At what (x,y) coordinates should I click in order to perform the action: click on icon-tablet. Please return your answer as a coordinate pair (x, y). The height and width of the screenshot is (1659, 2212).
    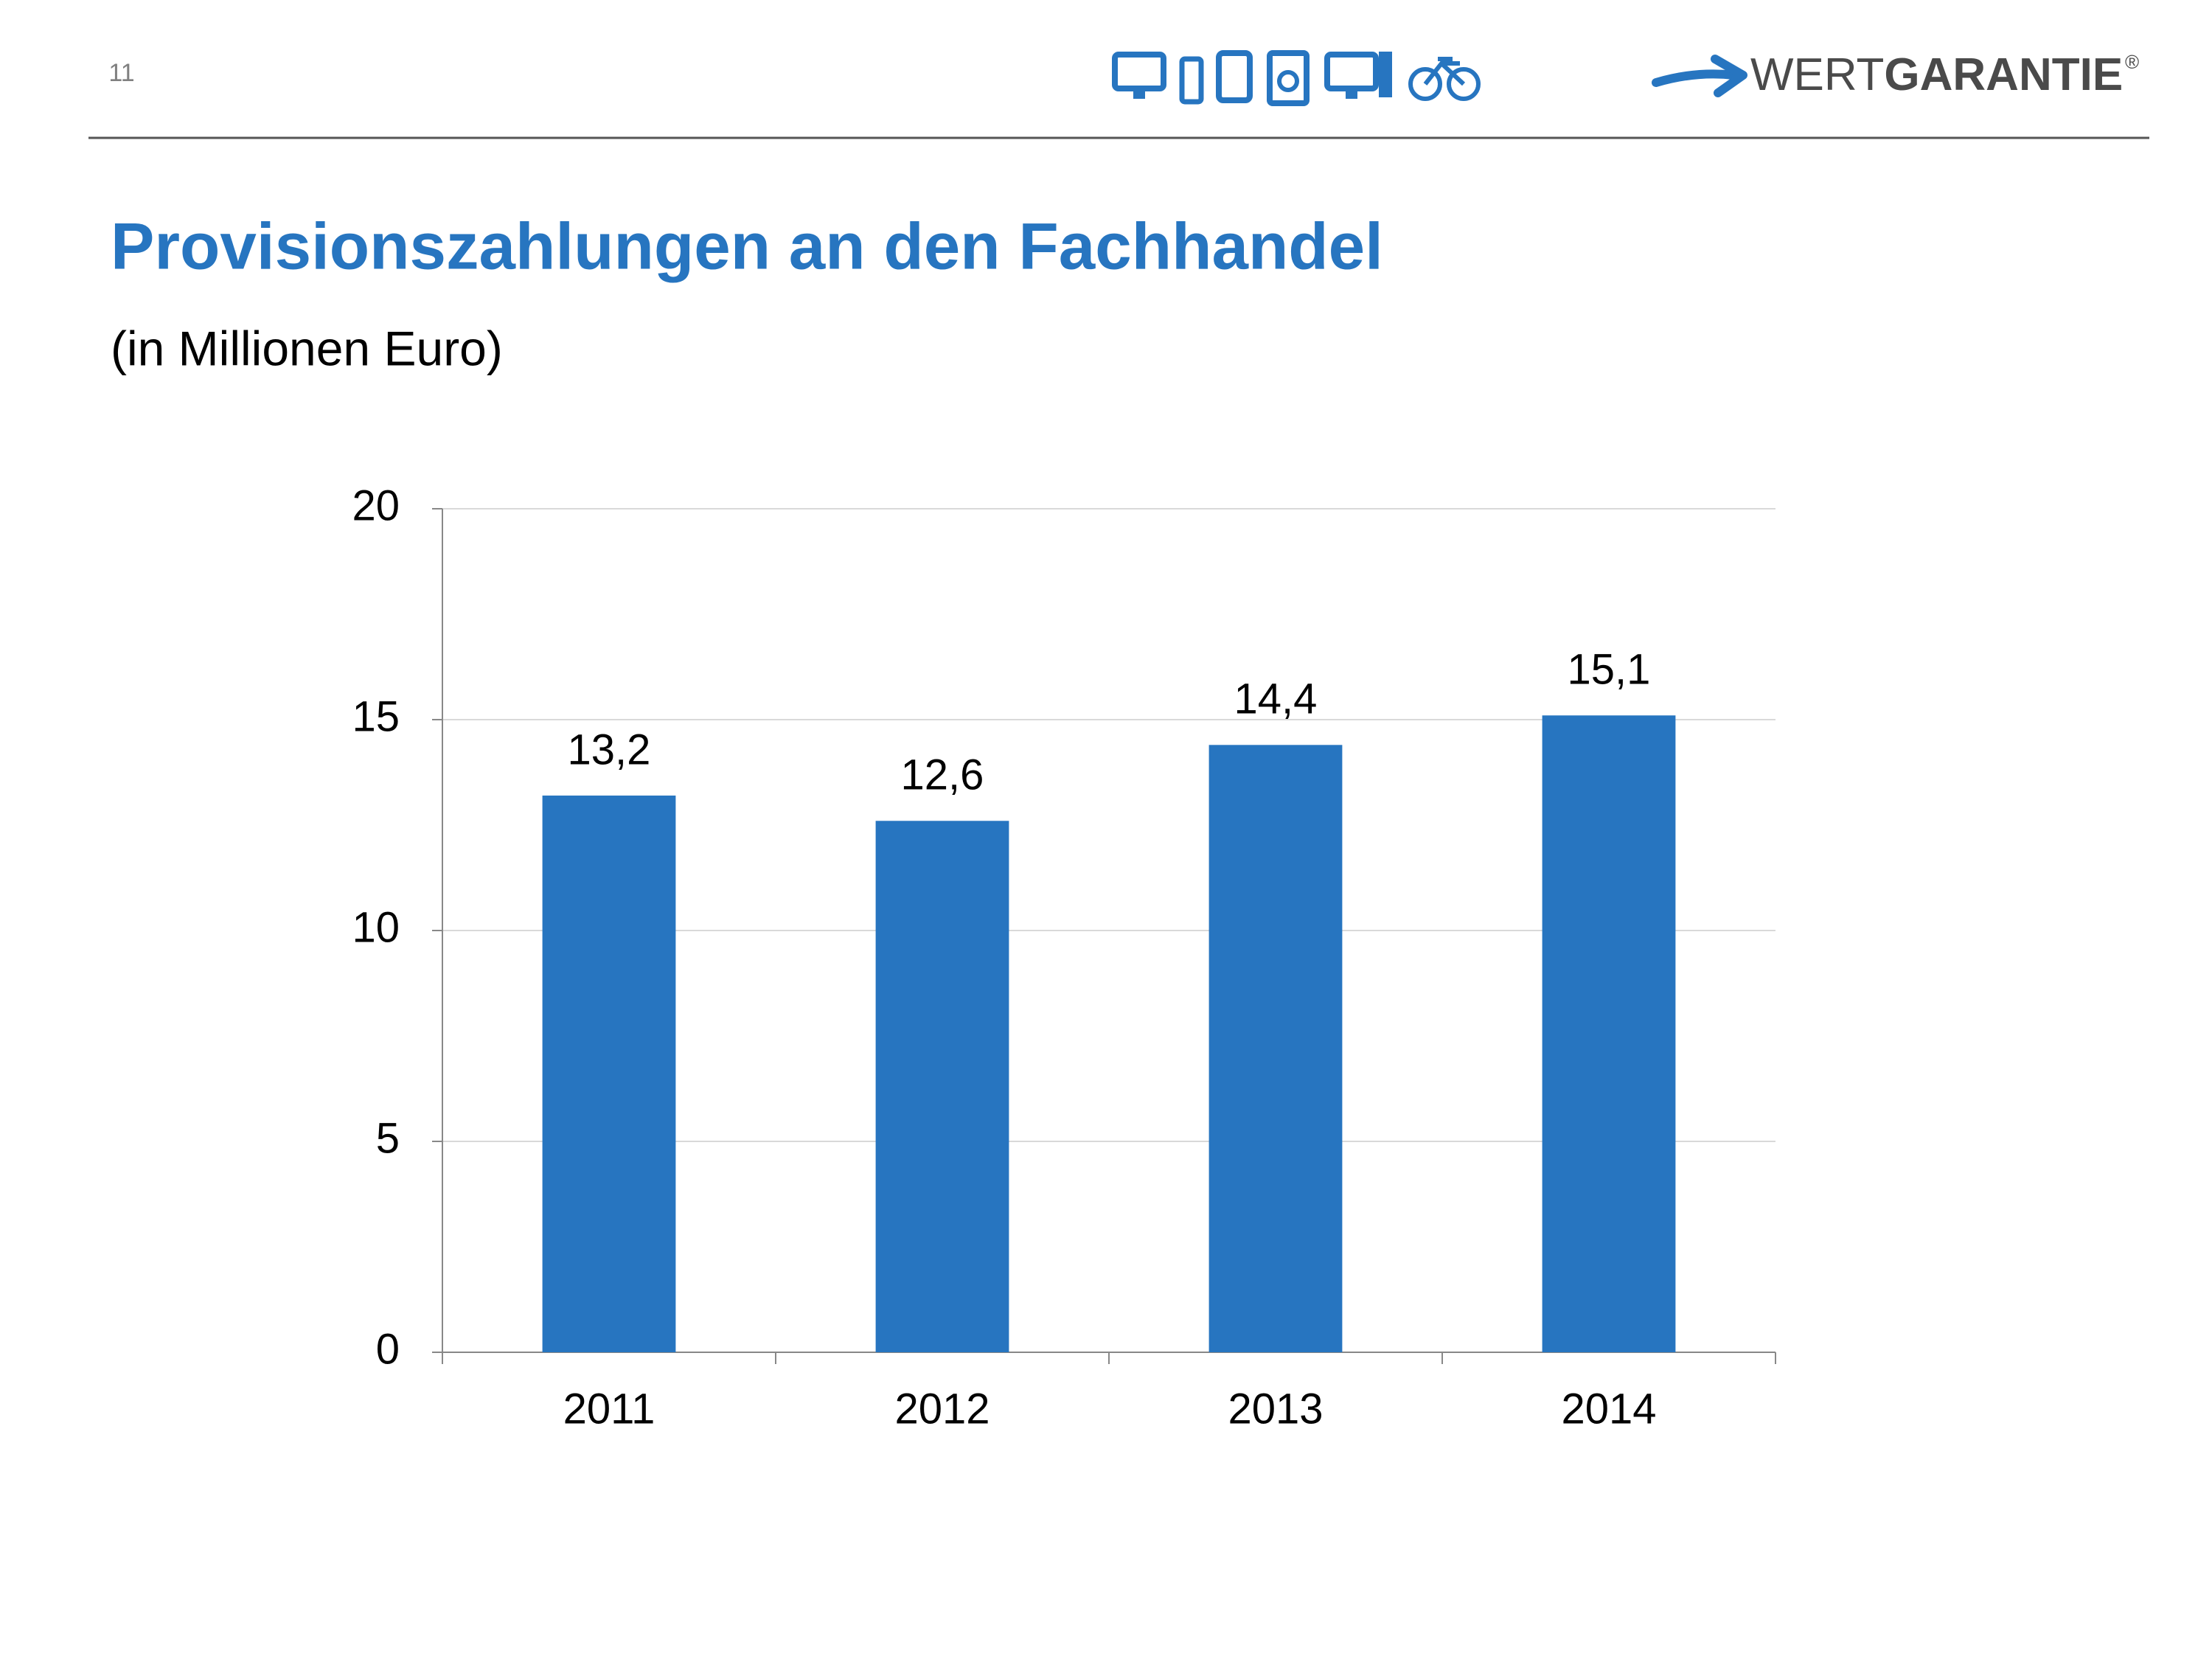
    Looking at the image, I should click on (1234, 76).